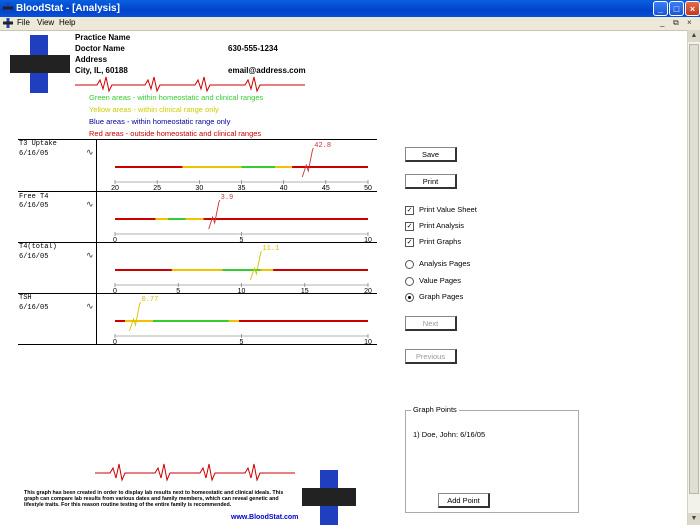 Image resolution: width=700 pixels, height=525 pixels. I want to click on mdi-close-button: ×, so click(689, 22).